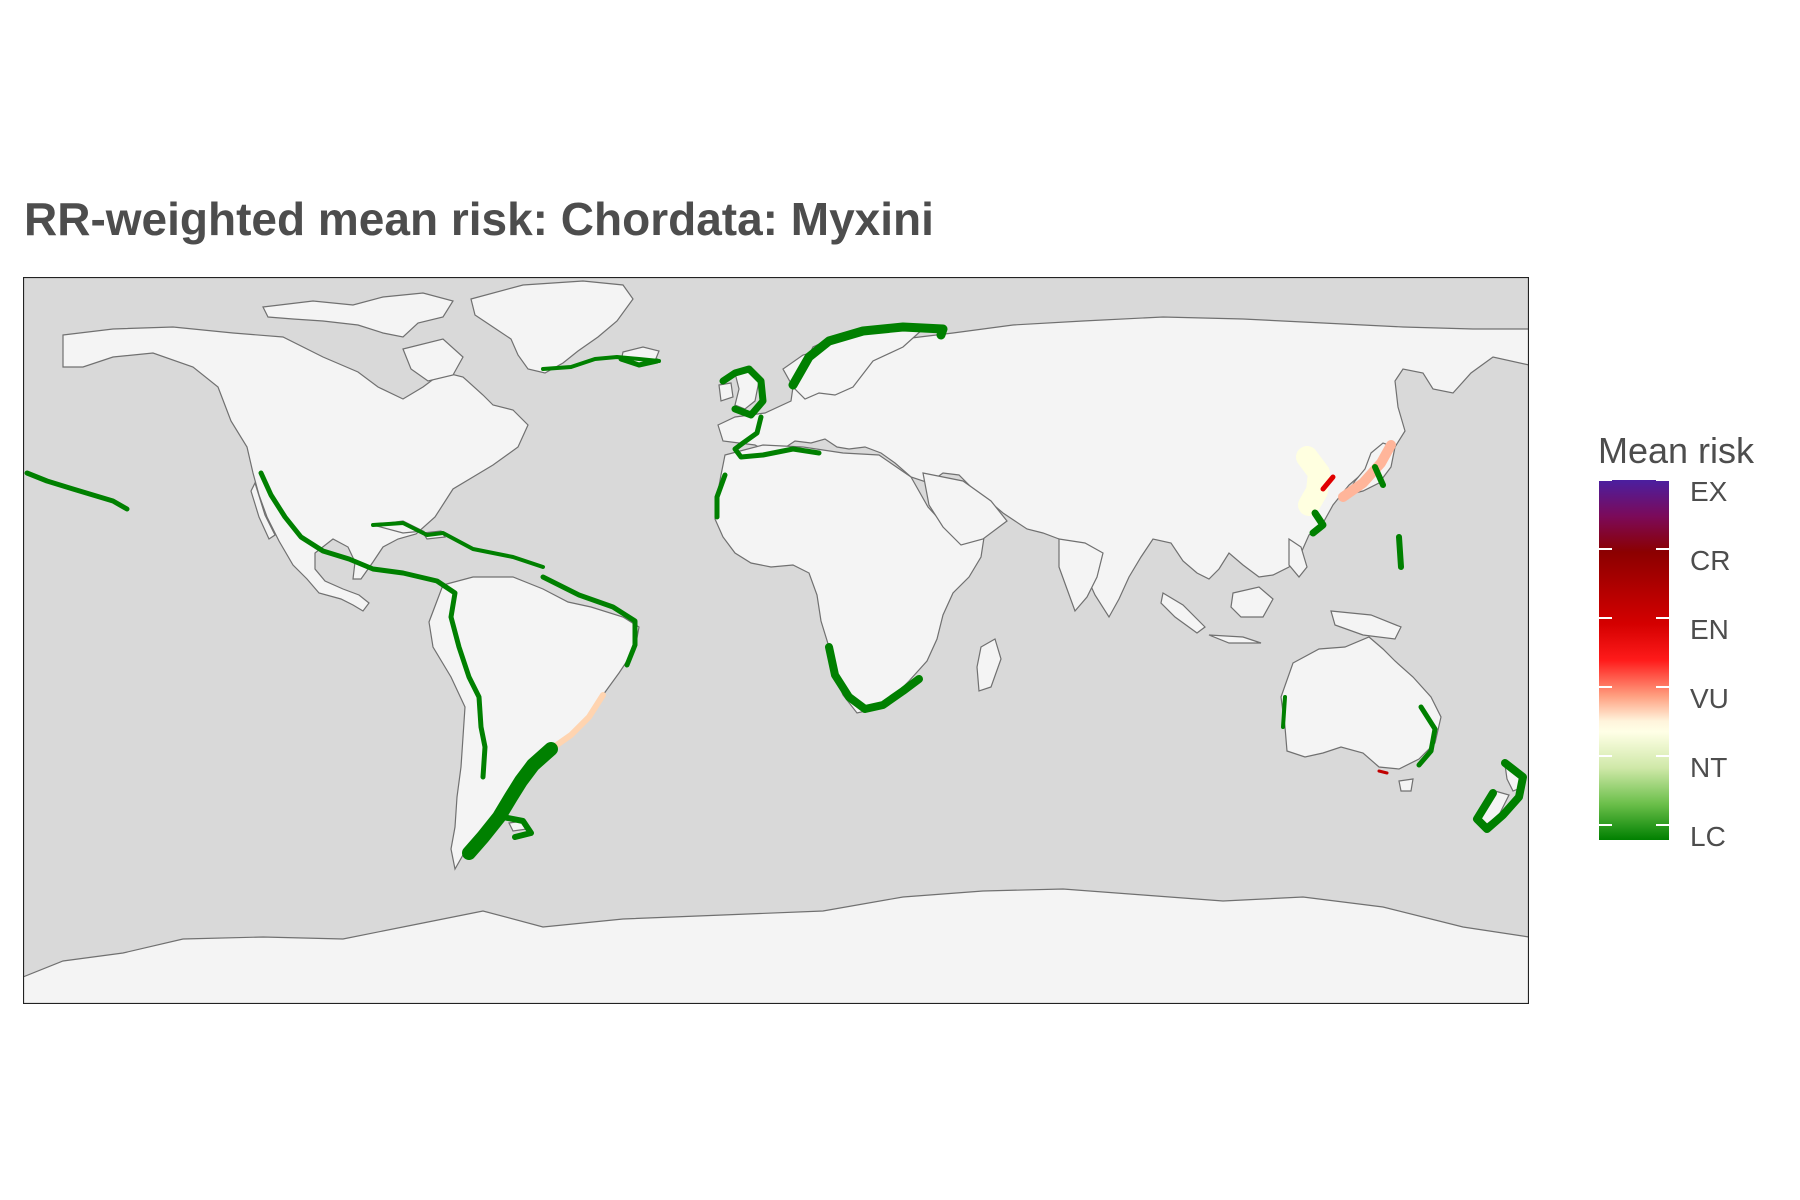 This screenshot has height=1200, width=1800. I want to click on risk-band-pacific-americas, so click(373, 625).